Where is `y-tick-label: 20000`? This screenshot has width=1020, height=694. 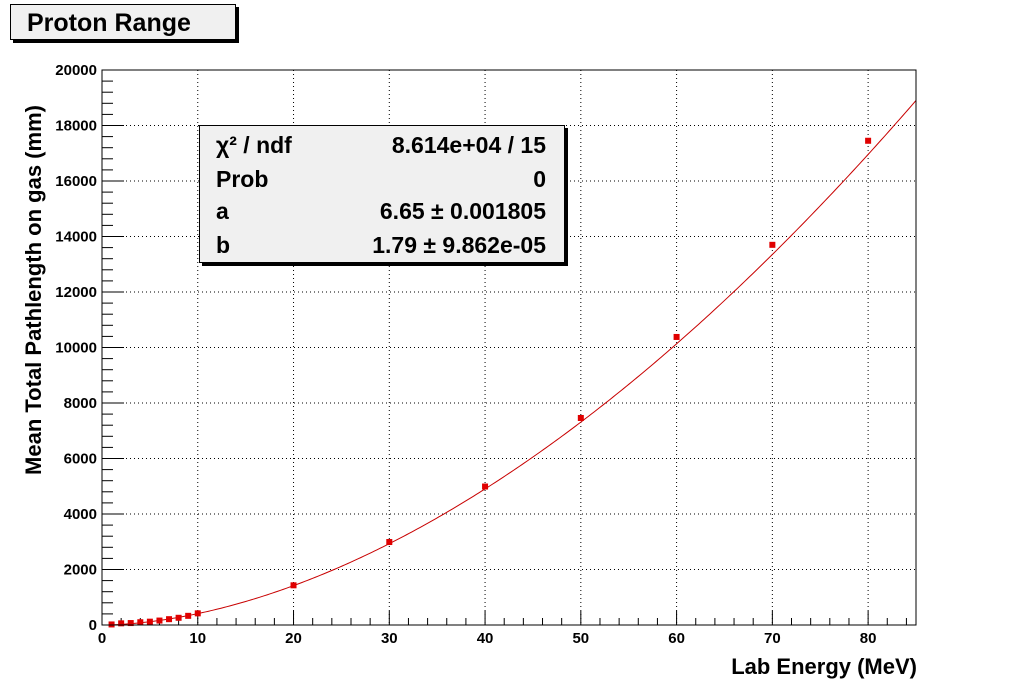 y-tick-label: 20000 is located at coordinates (76, 70).